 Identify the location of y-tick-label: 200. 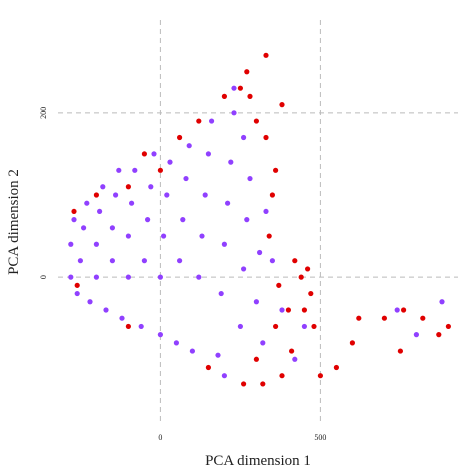
(43, 113).